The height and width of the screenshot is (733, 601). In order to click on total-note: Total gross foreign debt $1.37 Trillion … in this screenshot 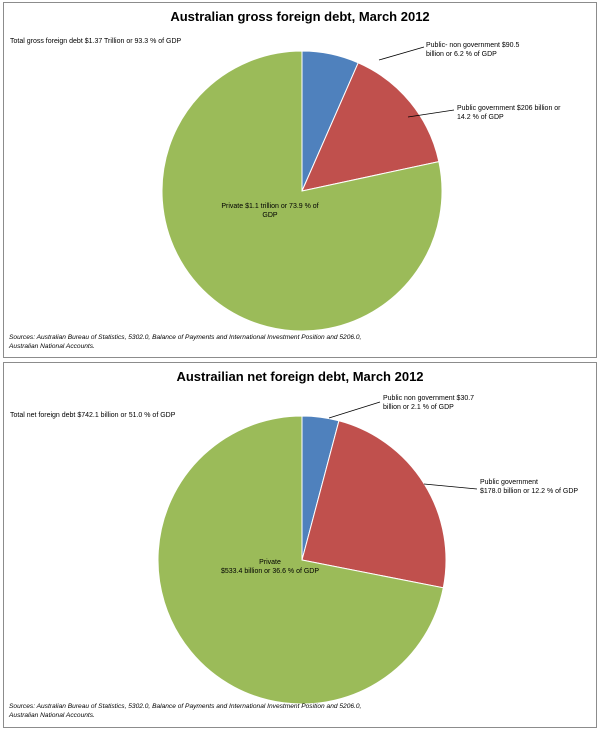, I will do `click(96, 41)`.